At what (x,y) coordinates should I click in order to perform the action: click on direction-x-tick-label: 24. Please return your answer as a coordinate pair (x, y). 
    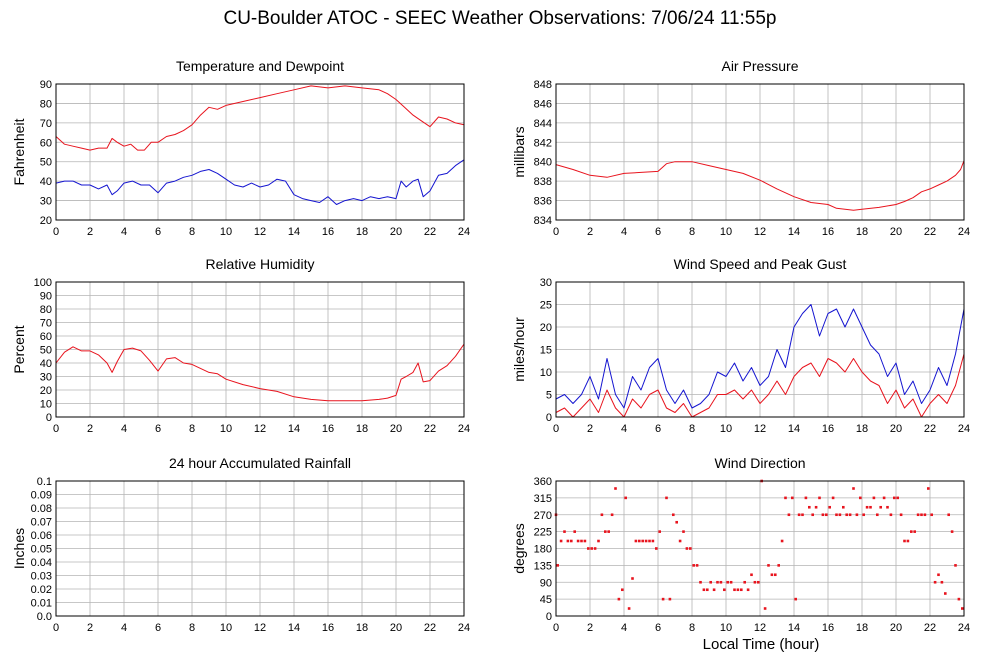
    Looking at the image, I should click on (964, 628).